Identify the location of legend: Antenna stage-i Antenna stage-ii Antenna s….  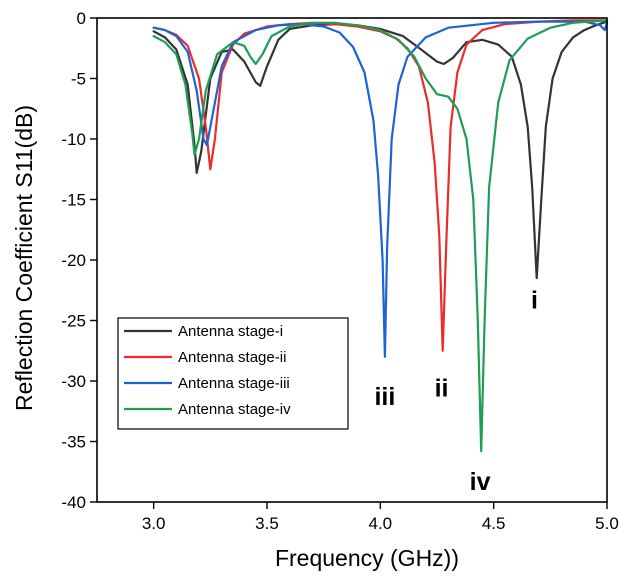
(233, 373).